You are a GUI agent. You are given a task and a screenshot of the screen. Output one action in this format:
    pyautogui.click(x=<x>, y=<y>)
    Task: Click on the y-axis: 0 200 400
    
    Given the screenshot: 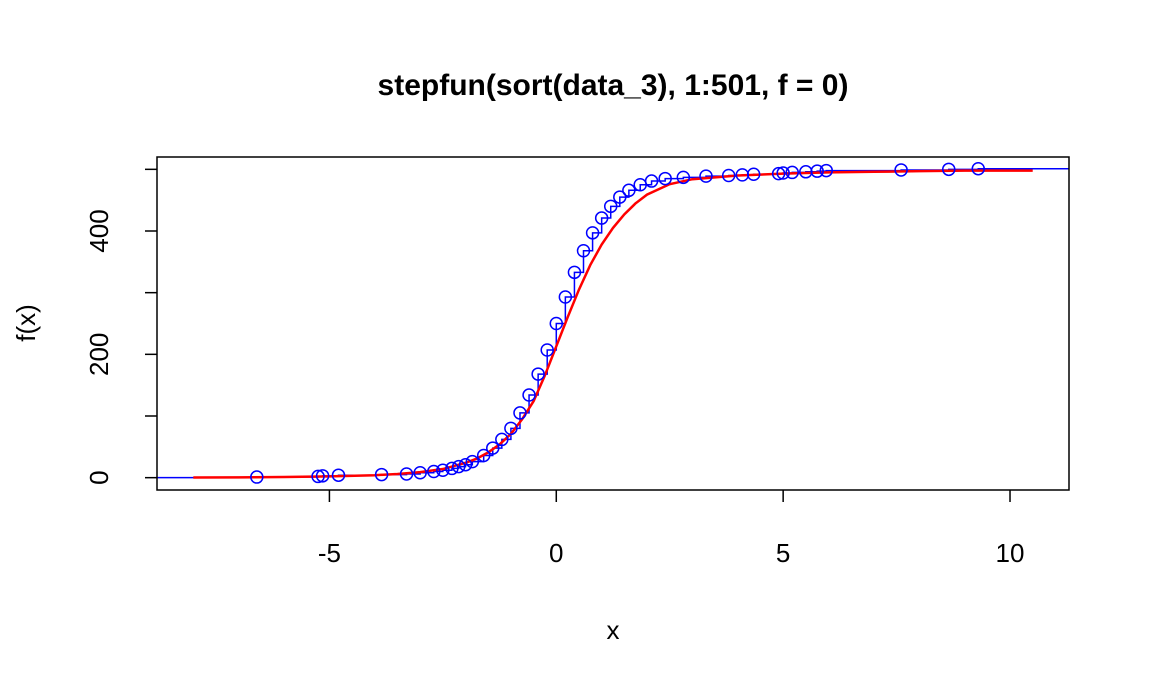 What is the action you would take?
    pyautogui.click(x=120, y=326)
    